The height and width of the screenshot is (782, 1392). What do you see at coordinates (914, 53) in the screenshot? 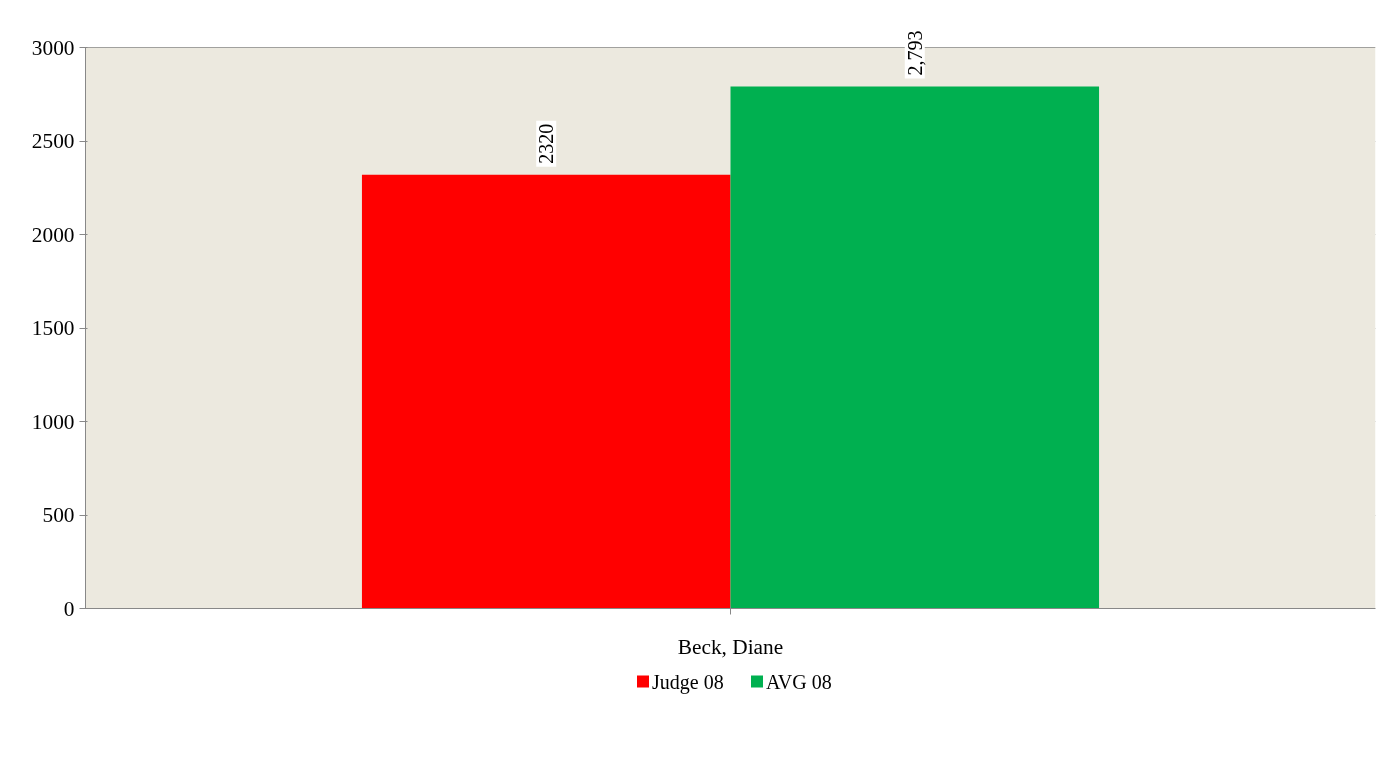
I see `data-label: 2,793` at bounding box center [914, 53].